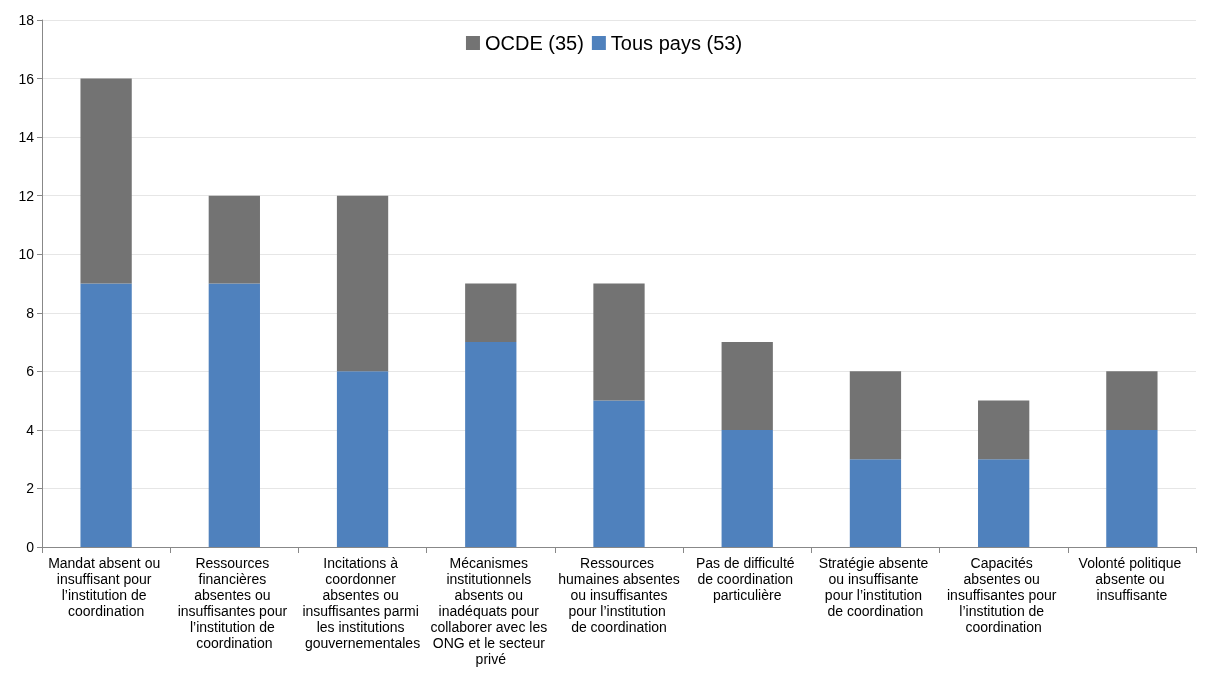  Describe the element at coordinates (30, 547) in the screenshot. I see `y-tick-label: 0` at that location.